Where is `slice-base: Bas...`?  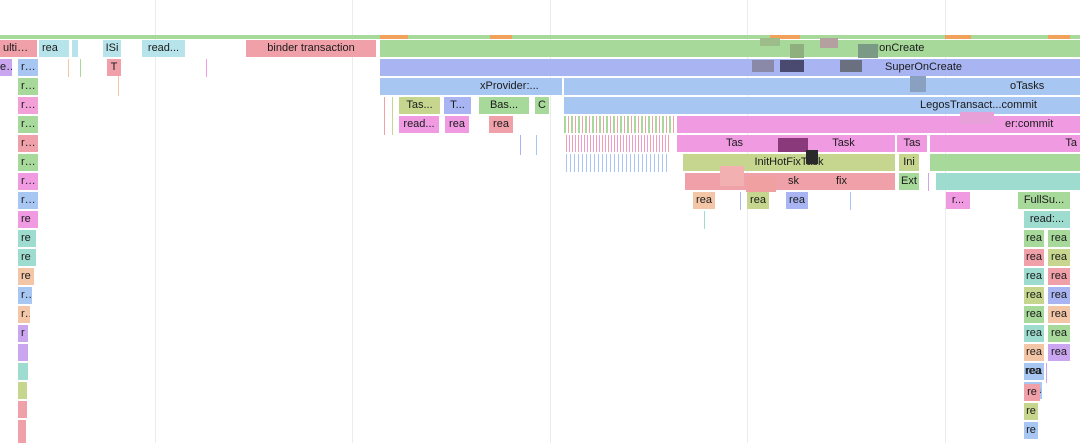
slice-base: Bas... is located at coordinates (504, 105).